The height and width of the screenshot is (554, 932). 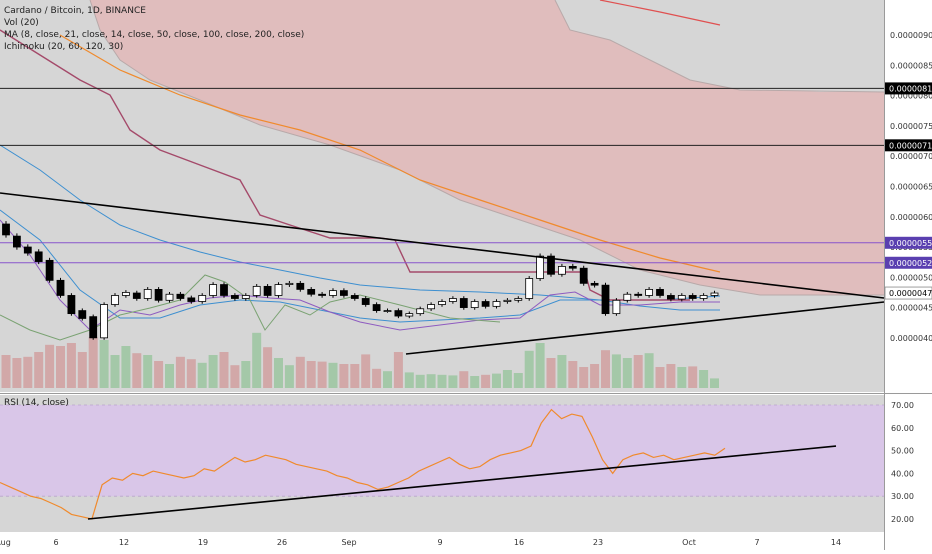 What do you see at coordinates (519, 542) in the screenshot?
I see `time-tick-label: 16` at bounding box center [519, 542].